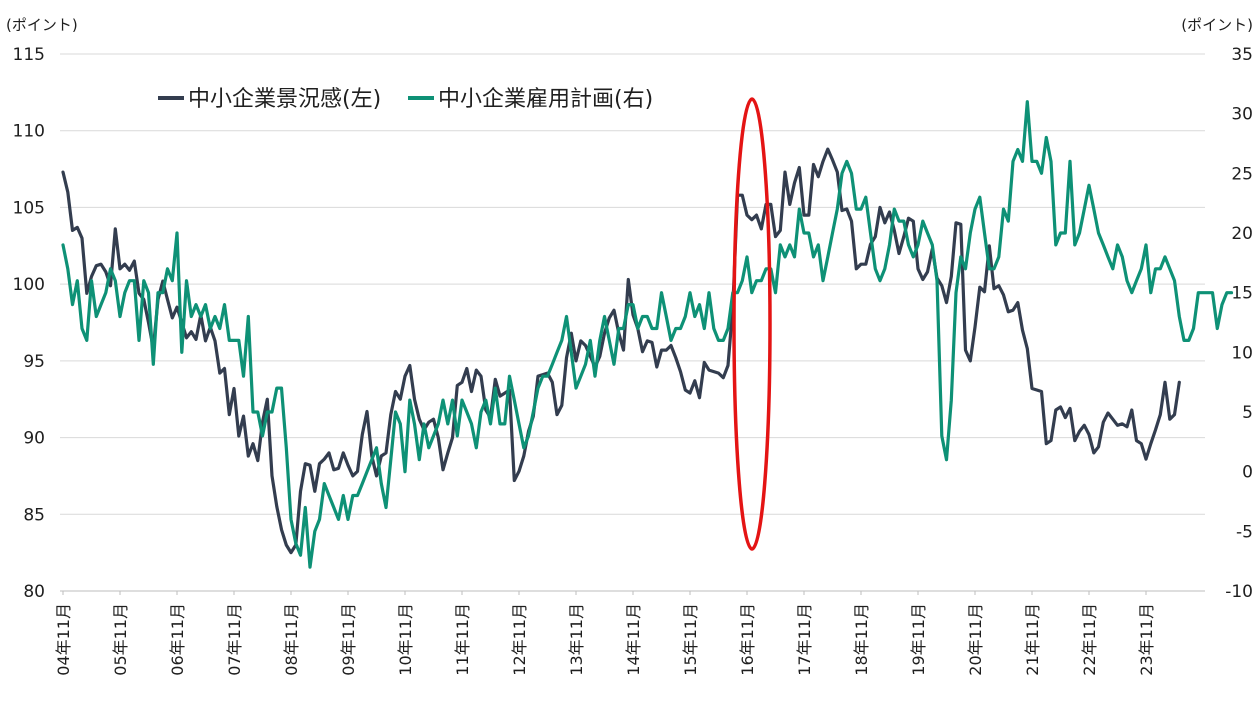 The height and width of the screenshot is (705, 1260). Describe the element at coordinates (1242, 174) in the screenshot. I see `right-tick-label: 25` at that location.